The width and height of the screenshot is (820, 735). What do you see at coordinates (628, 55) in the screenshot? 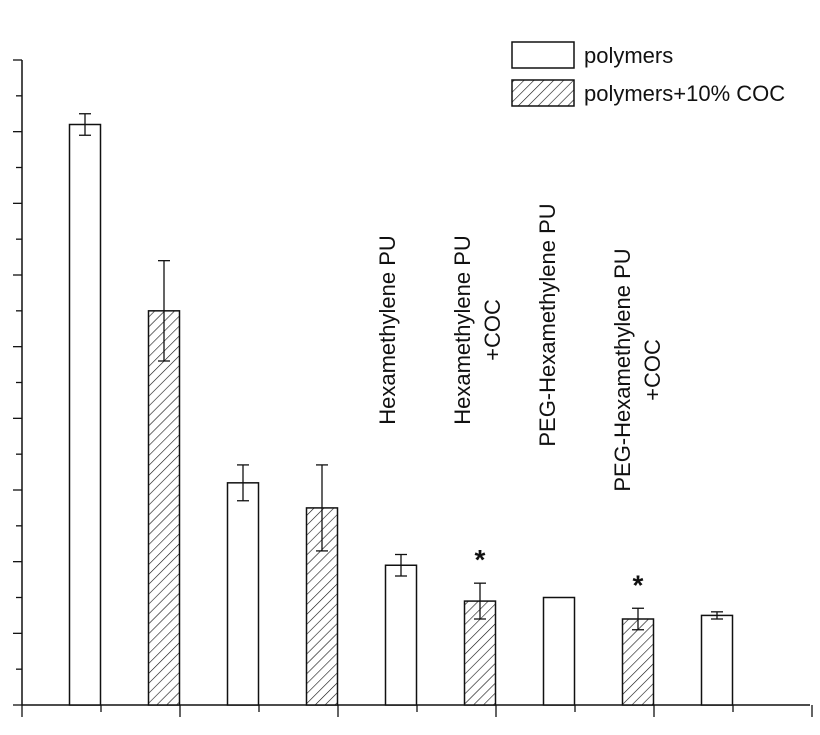
I see `legend-label: polymers` at bounding box center [628, 55].